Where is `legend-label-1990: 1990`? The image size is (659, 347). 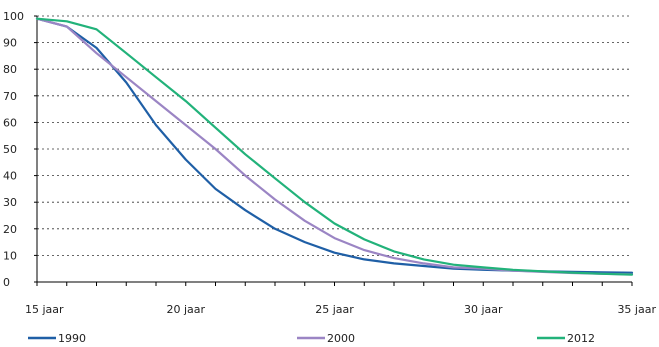 legend-label-1990: 1990 is located at coordinates (72, 338).